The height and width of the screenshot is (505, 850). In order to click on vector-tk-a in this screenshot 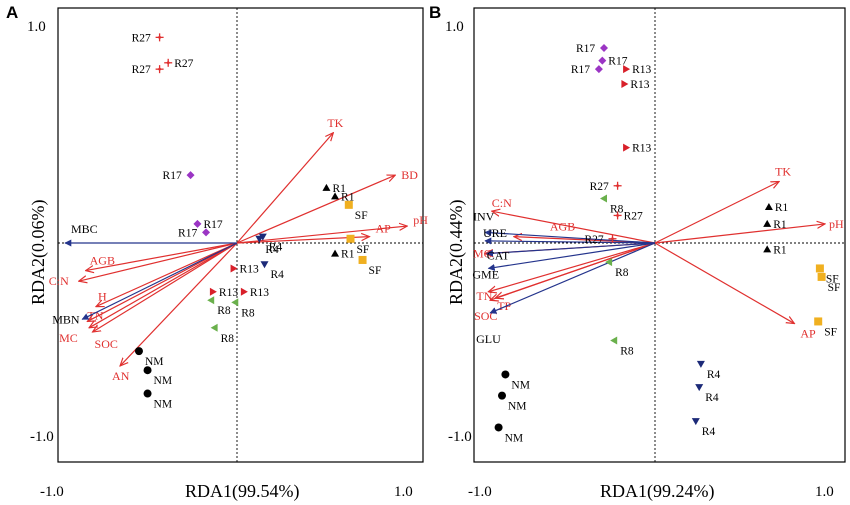, I will do `click(284, 188)`.